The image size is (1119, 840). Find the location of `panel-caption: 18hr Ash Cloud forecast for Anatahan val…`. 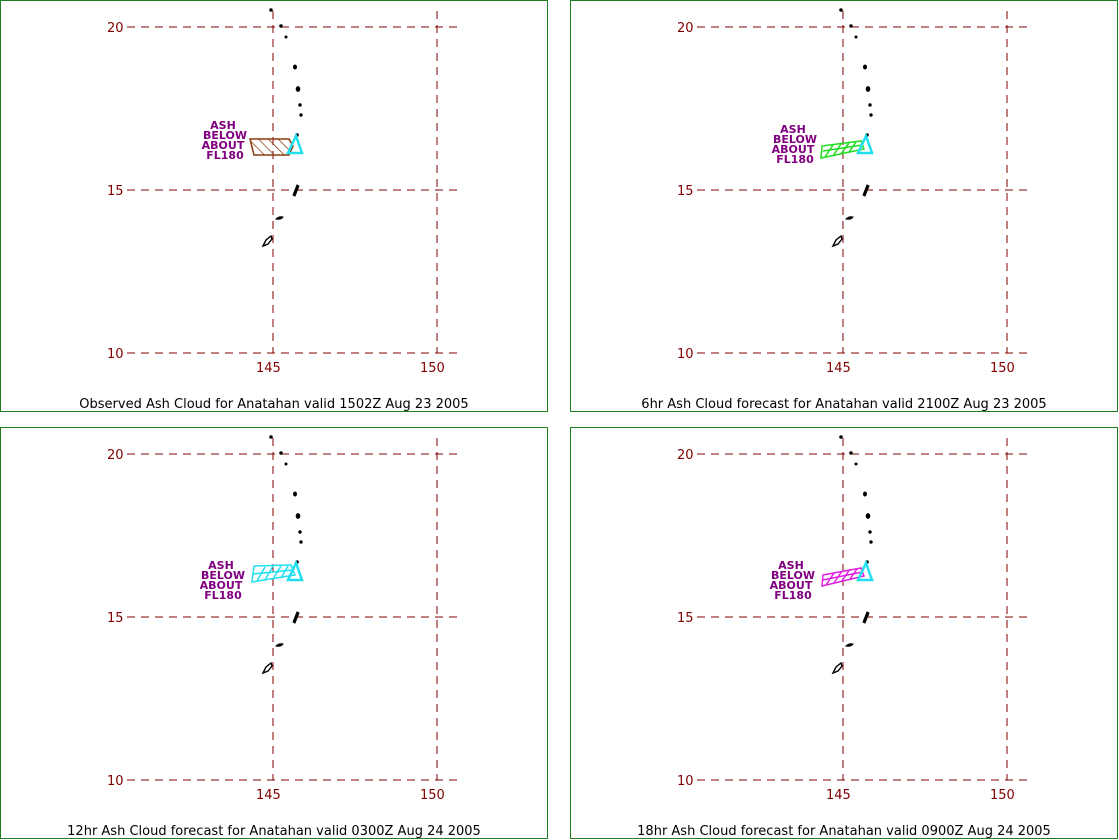

panel-caption: 18hr Ash Cloud forecast for Anatahan val… is located at coordinates (844, 831).